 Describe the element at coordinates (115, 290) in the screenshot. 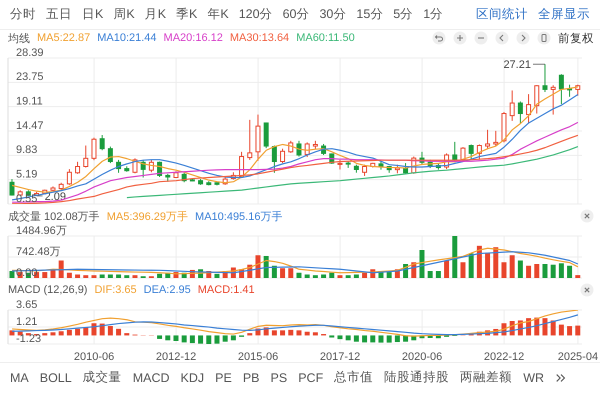

I see `text: DIF:3.65` at that location.